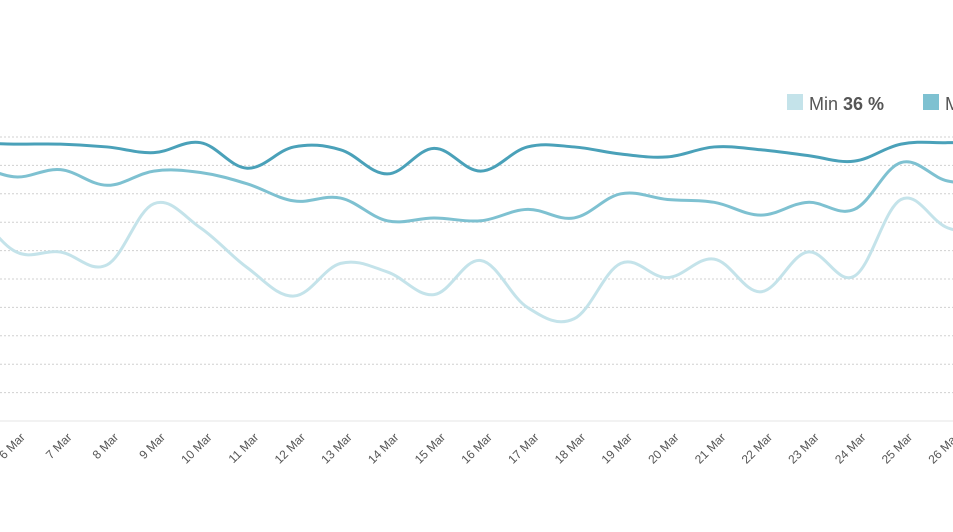 Image resolution: width=953 pixels, height=532 pixels. I want to click on x-tick-label: 21 Mar, so click(710, 448).